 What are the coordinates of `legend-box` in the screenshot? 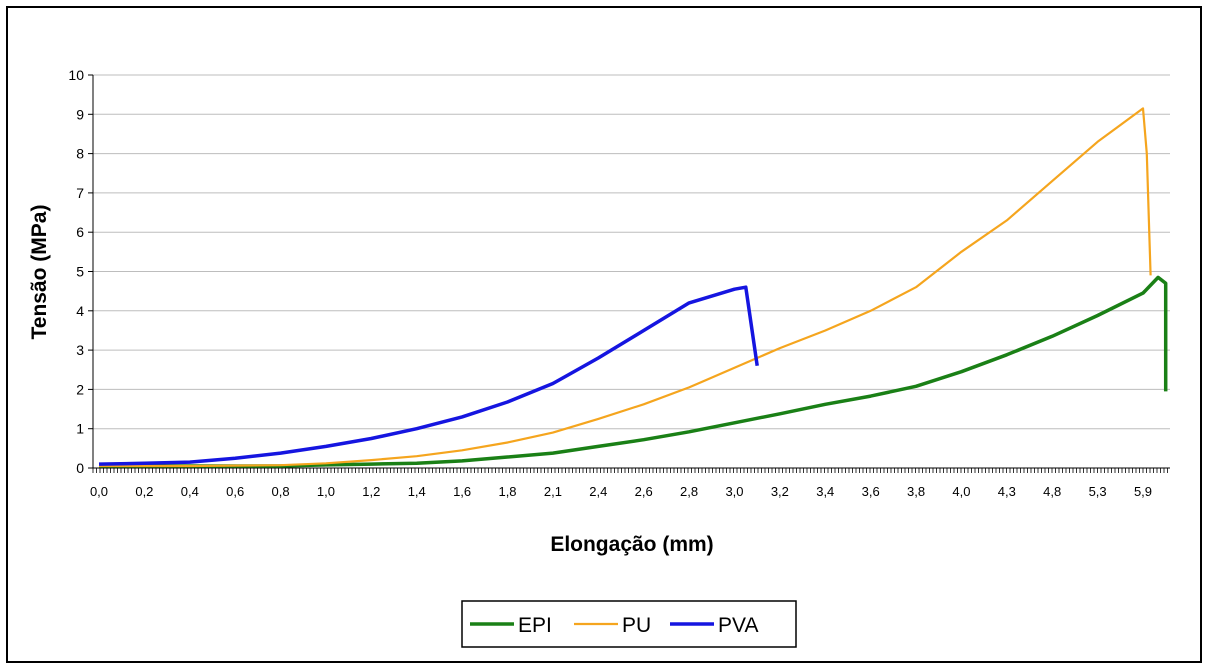 It's located at (629, 624).